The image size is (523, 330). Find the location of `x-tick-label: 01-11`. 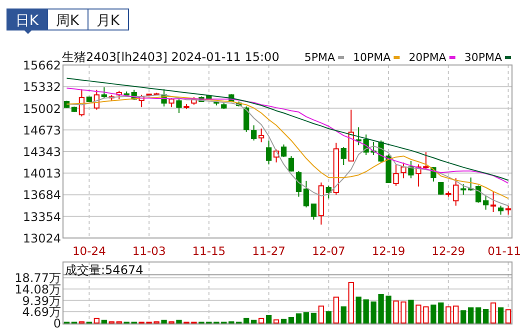

x-tick-label: 01-11 is located at coordinates (504, 251).